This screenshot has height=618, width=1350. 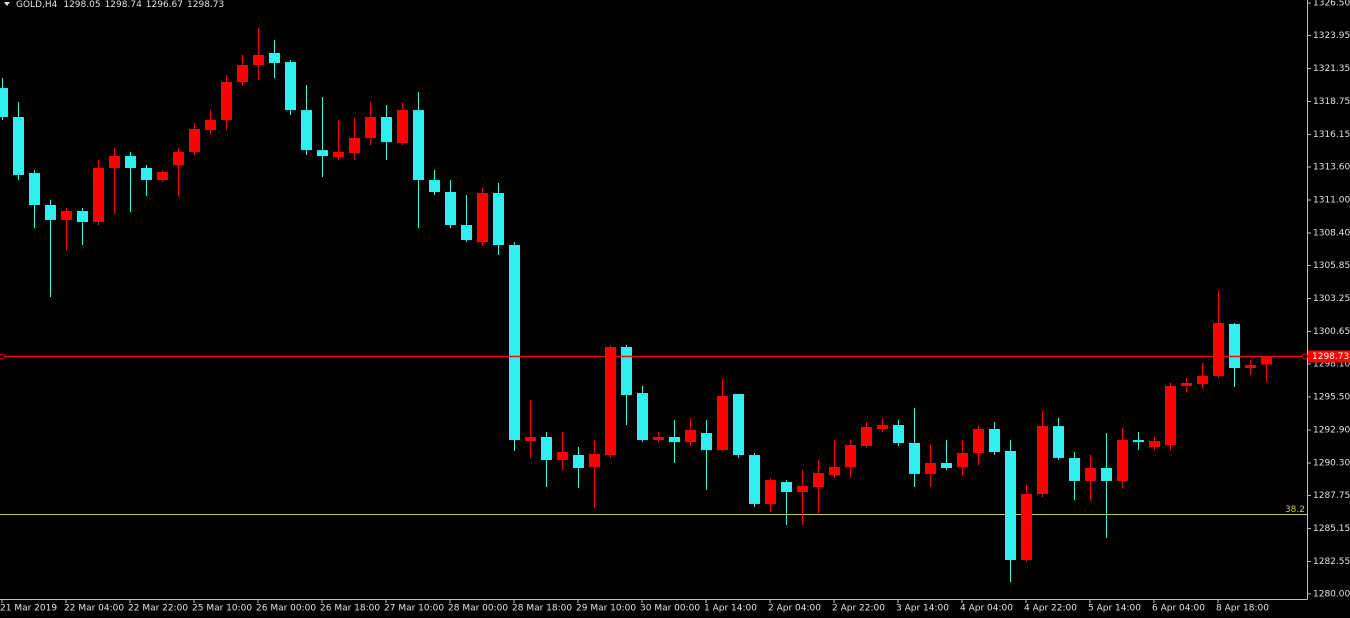 I want to click on x-tick-label: 3 Apr 14:00, so click(x=922, y=609).